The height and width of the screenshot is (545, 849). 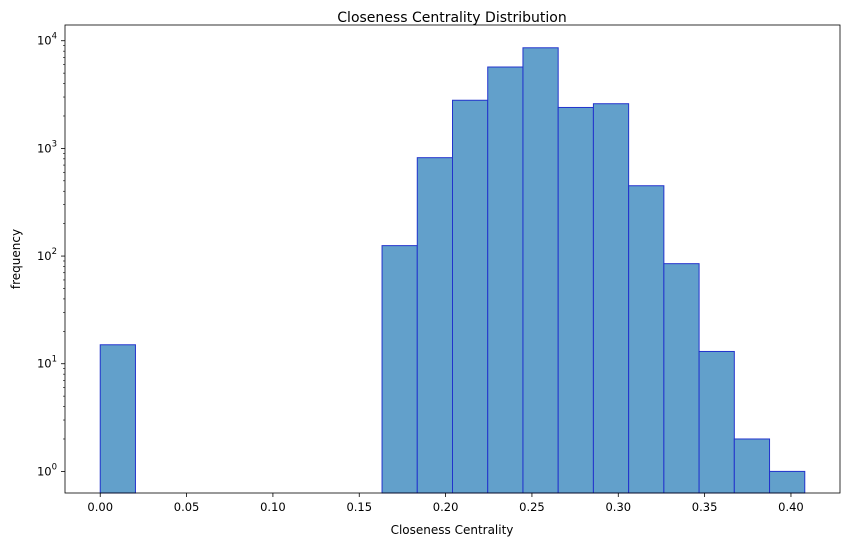 What do you see at coordinates (446, 507) in the screenshot?
I see `x-tick-label: 0.20` at bounding box center [446, 507].